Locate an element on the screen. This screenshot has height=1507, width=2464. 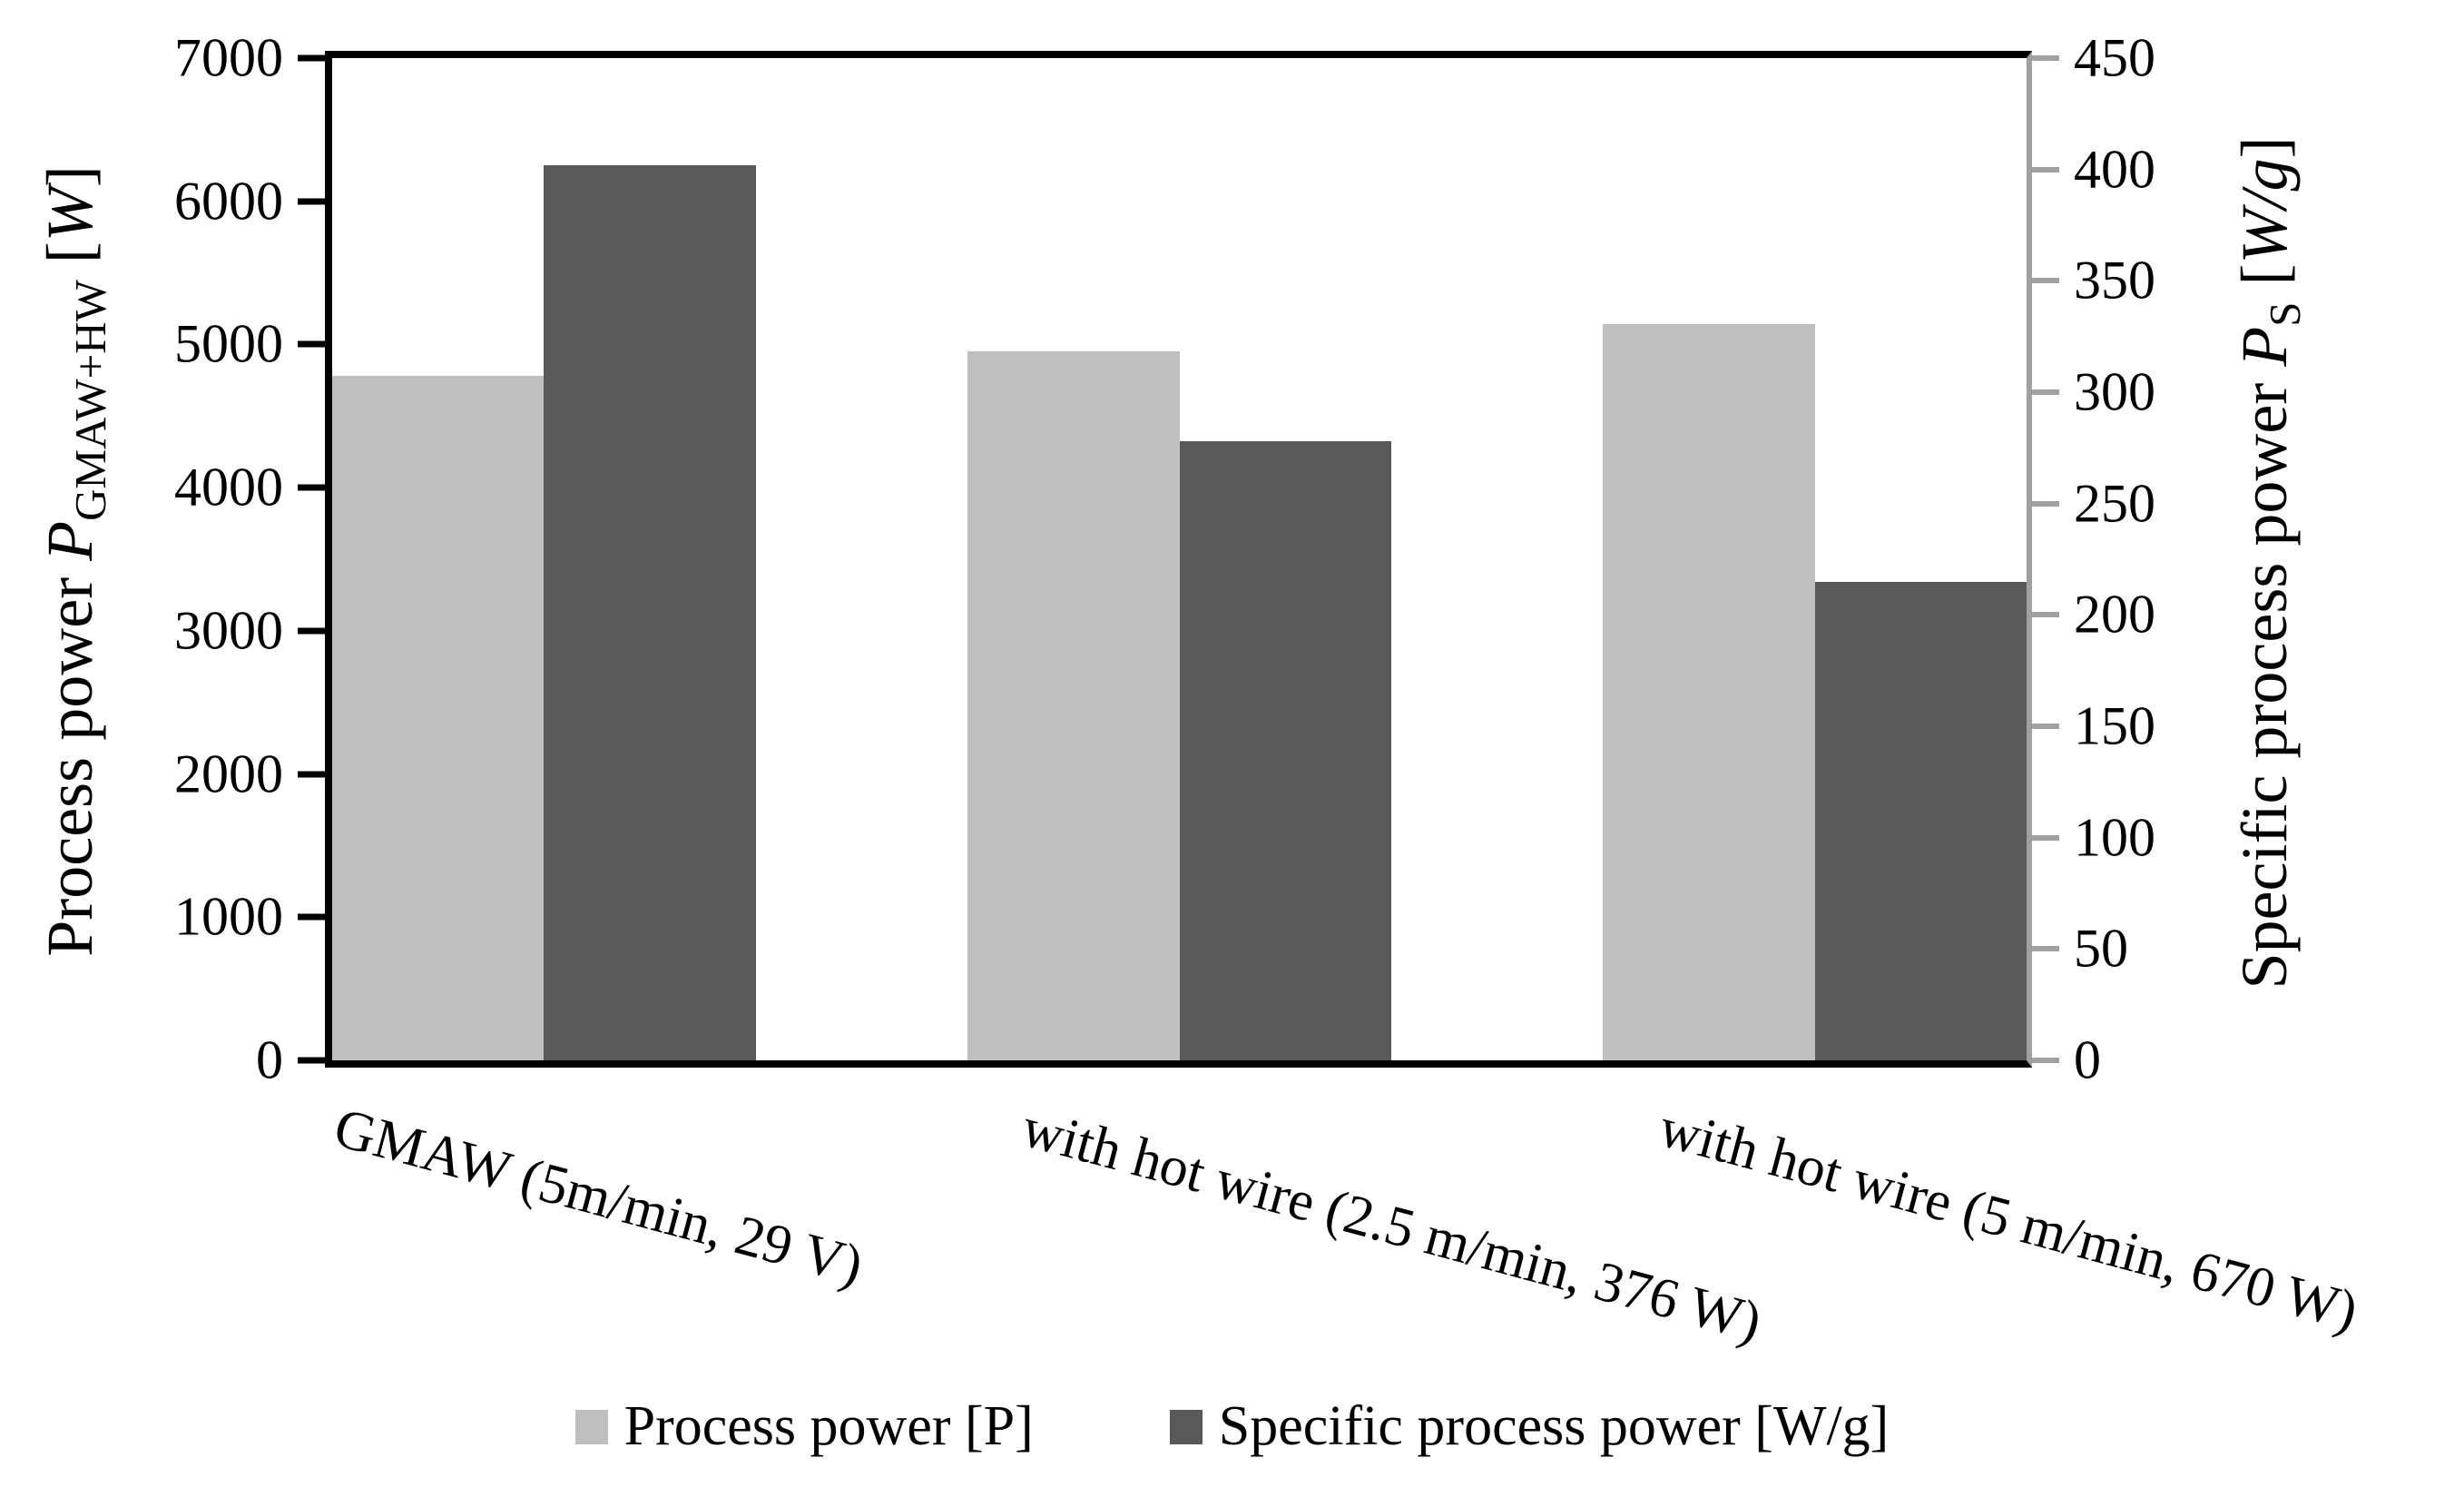
right-axis-tick-label: 450 is located at coordinates (2114, 57).